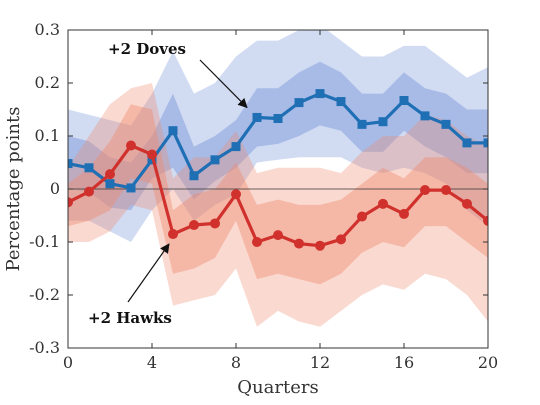  Describe the element at coordinates (44, 347) in the screenshot. I see `y-tick-label: -0.3` at that location.